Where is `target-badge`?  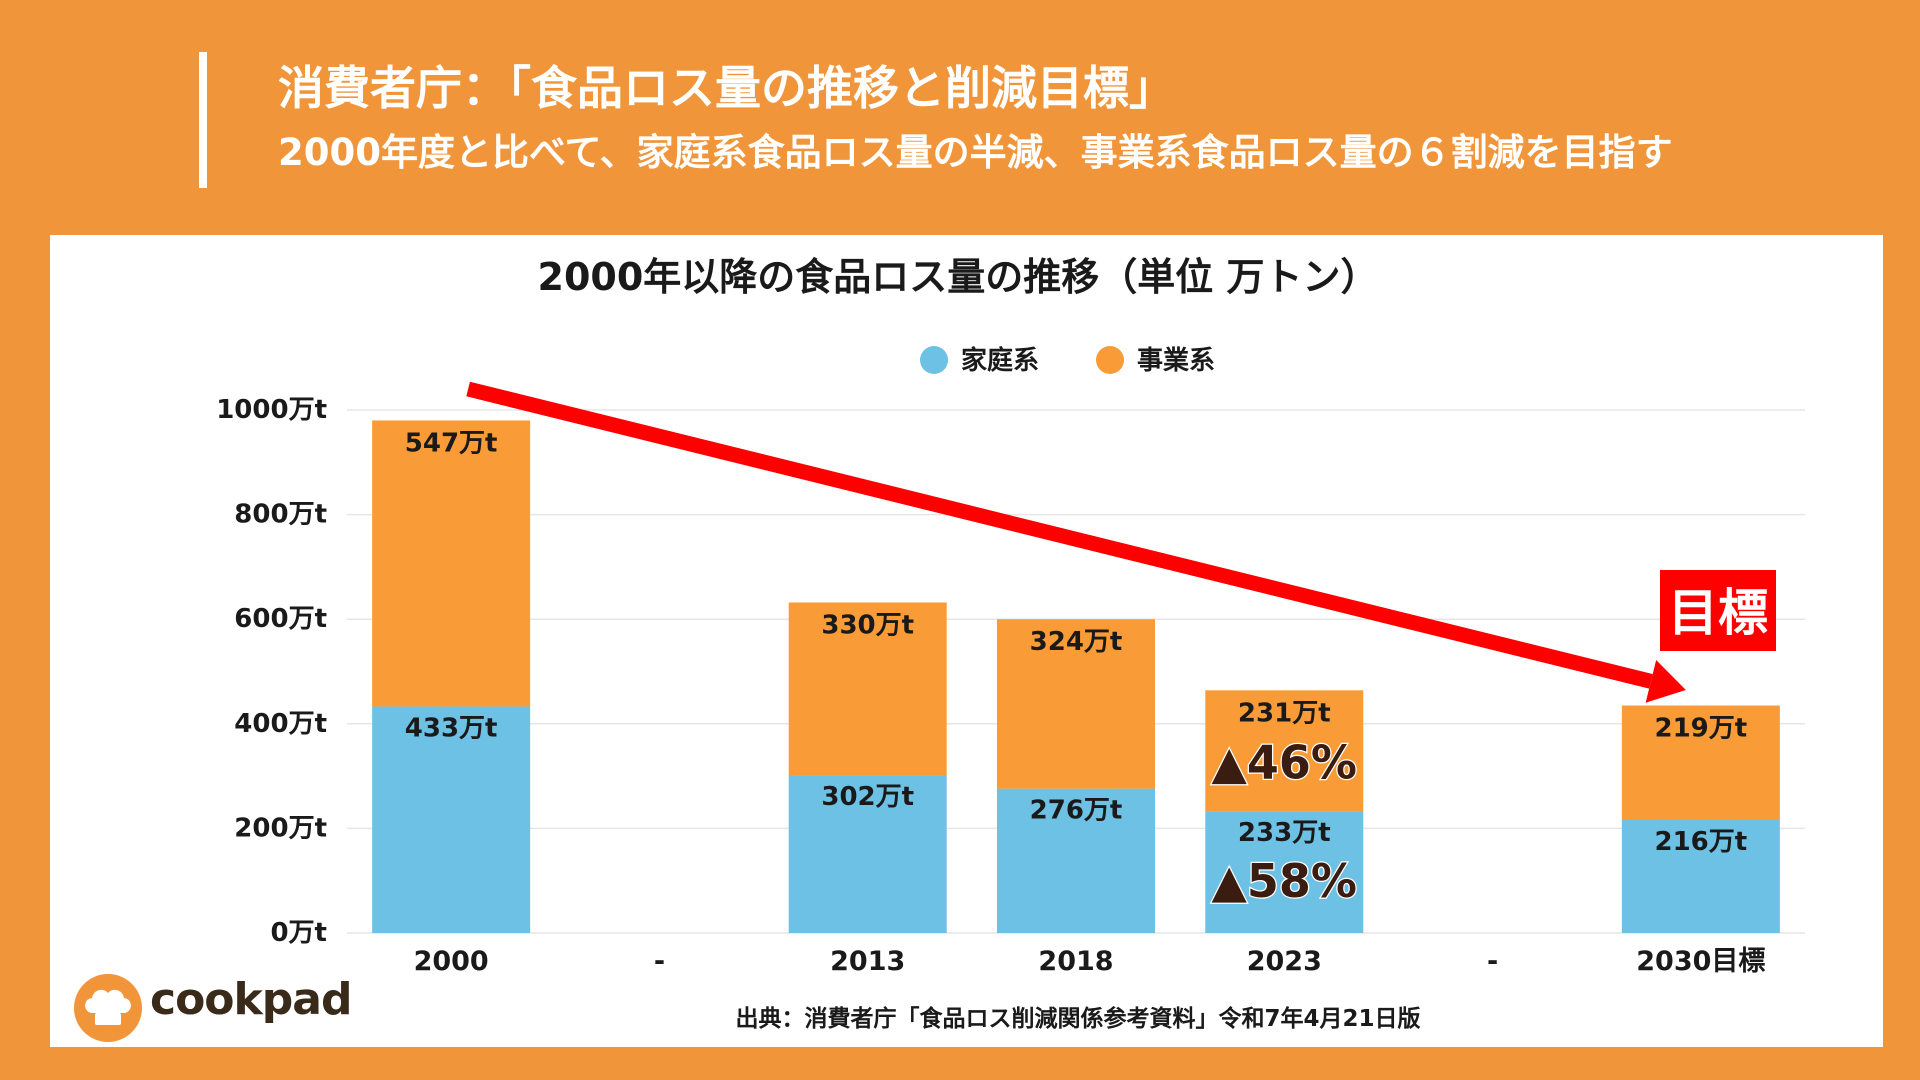 target-badge is located at coordinates (1718, 610).